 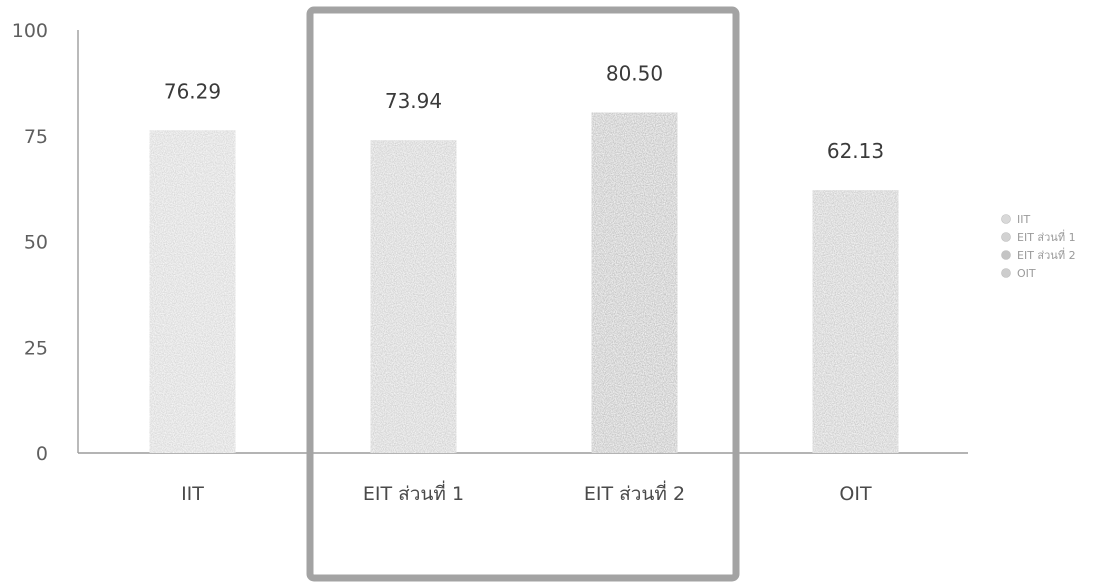 What do you see at coordinates (42, 454) in the screenshot?
I see `y-tick-label: 0` at bounding box center [42, 454].